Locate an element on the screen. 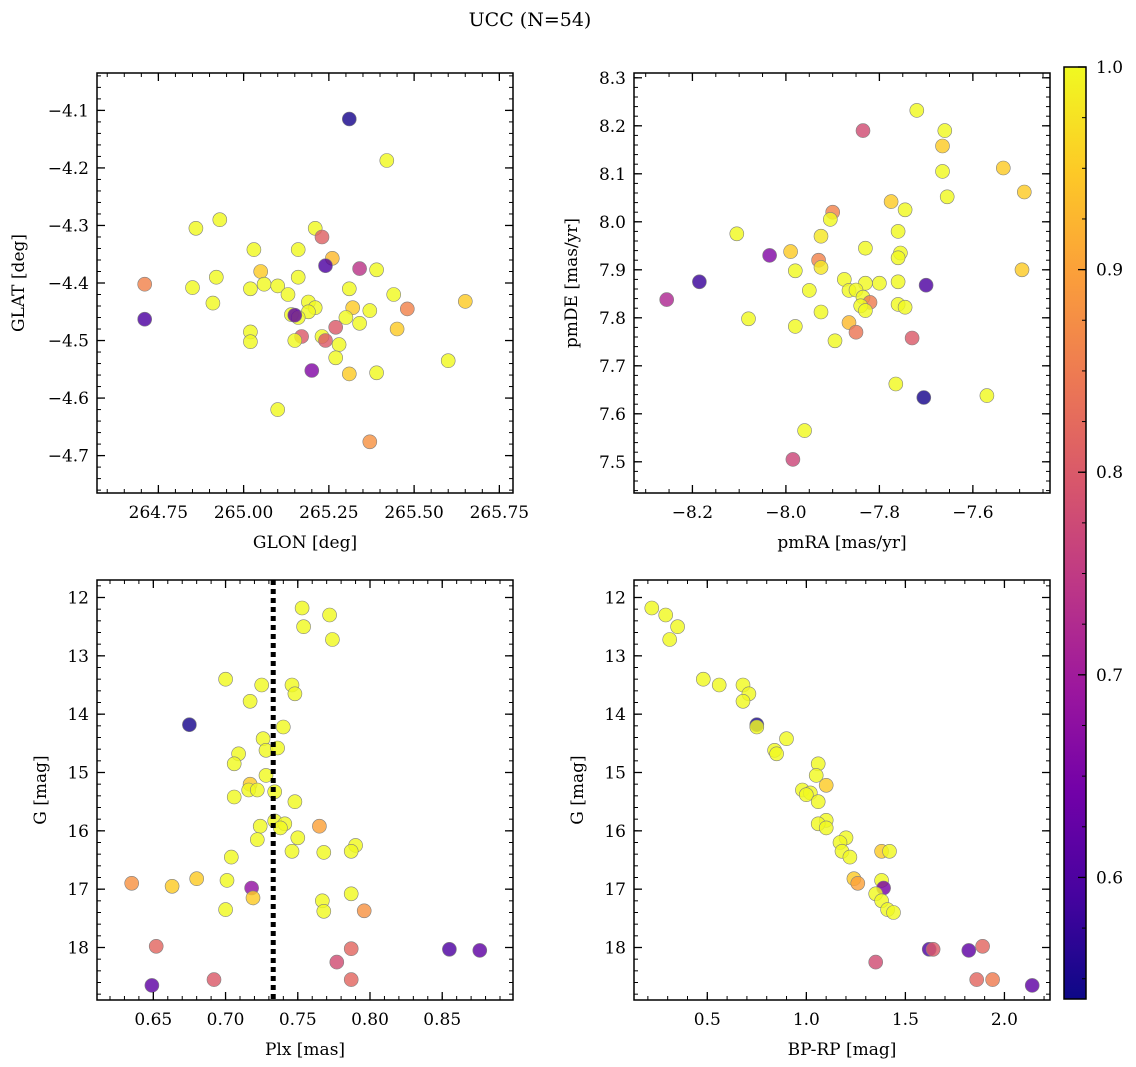  x-tick-label: −8.0 is located at coordinates (785, 513).